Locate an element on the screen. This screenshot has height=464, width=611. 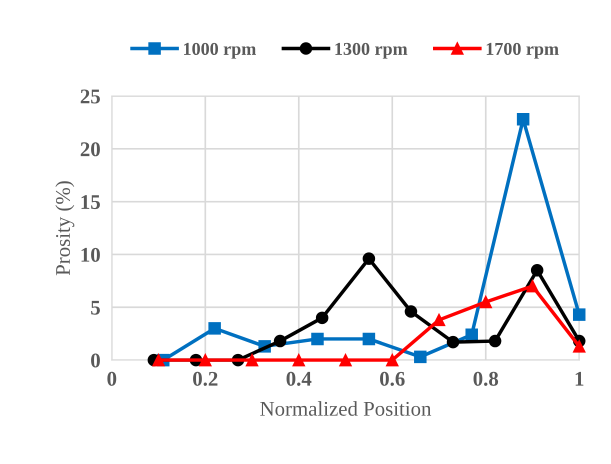
y-axis-title: Prosity (%) is located at coordinates (64, 228).